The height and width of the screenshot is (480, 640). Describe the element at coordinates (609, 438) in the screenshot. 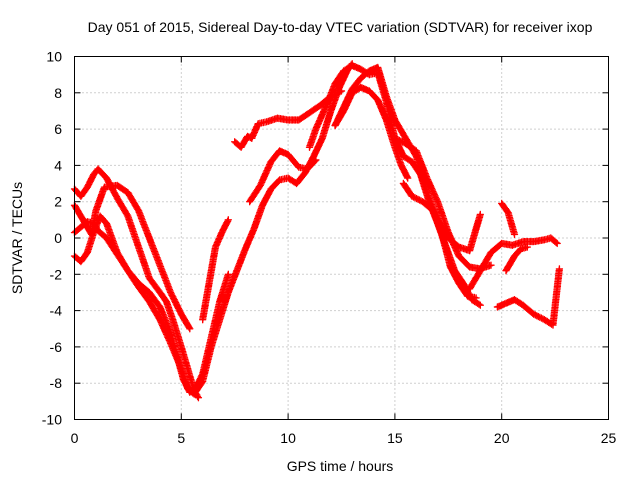

I see `x-tick-label: 25` at that location.